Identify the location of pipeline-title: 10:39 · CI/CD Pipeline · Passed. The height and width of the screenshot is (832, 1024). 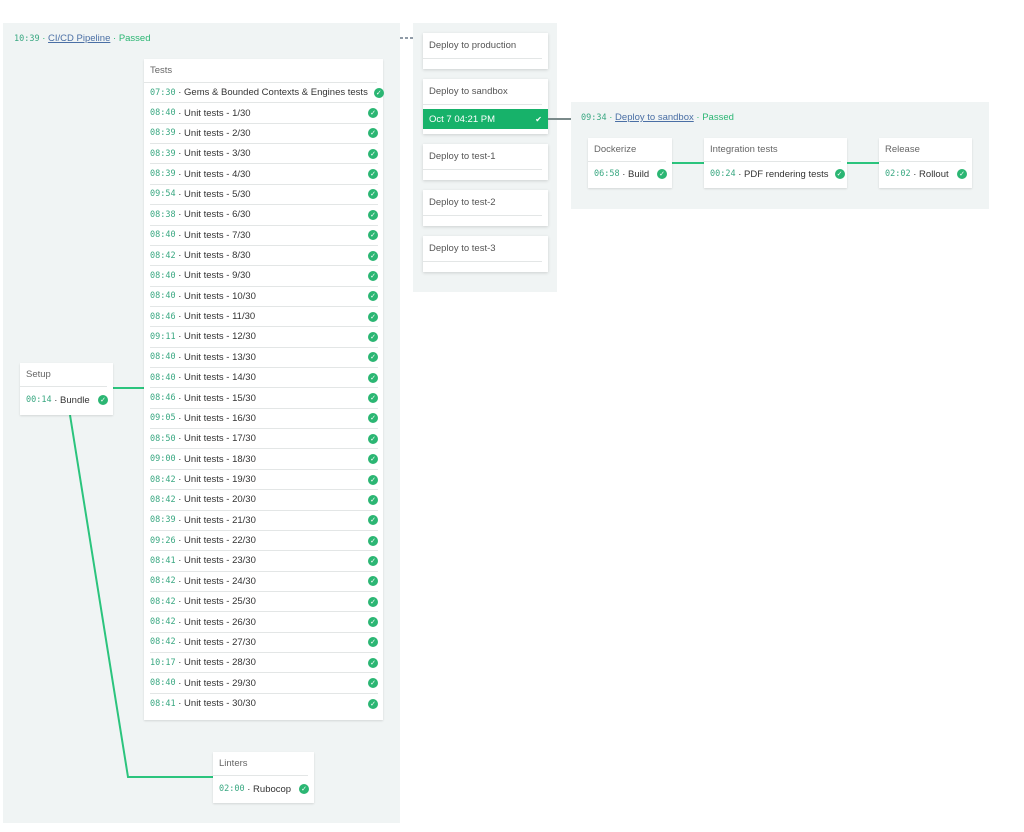
(82, 38).